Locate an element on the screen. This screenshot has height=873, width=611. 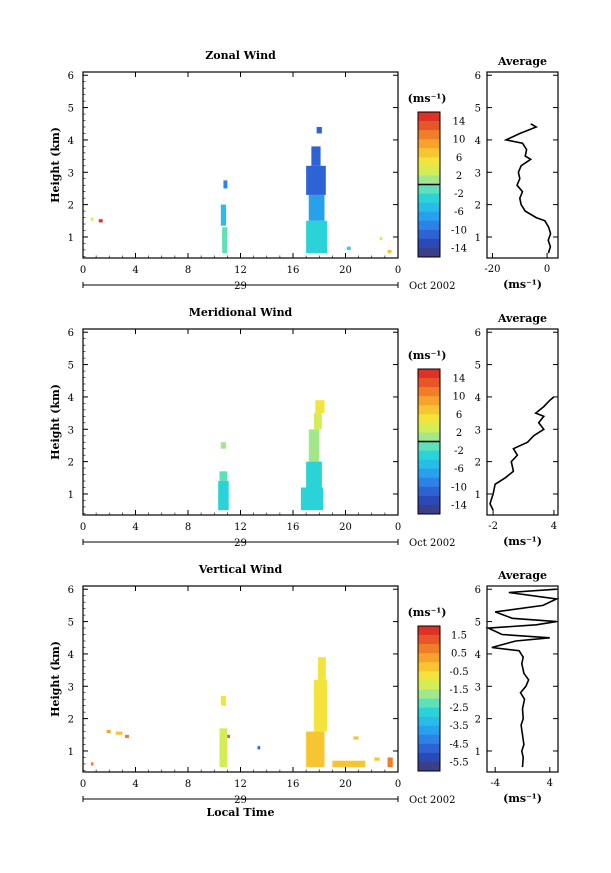
x-tick-label: 8 is located at coordinates (188, 270).